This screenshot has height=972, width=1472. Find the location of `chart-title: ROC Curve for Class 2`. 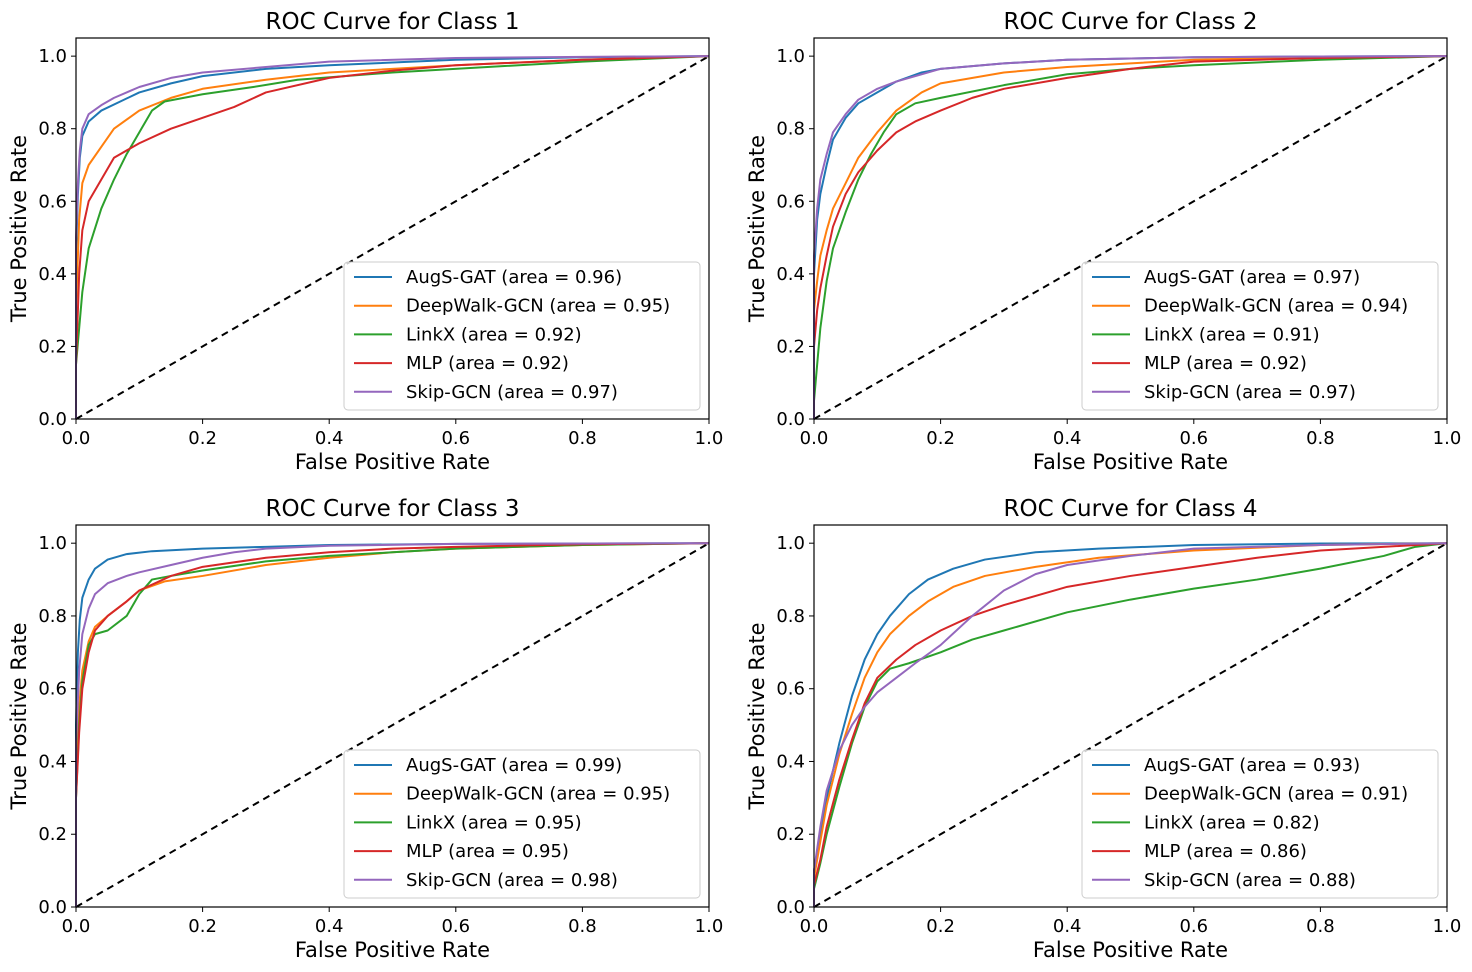

chart-title: ROC Curve for Class 2 is located at coordinates (1130, 22).